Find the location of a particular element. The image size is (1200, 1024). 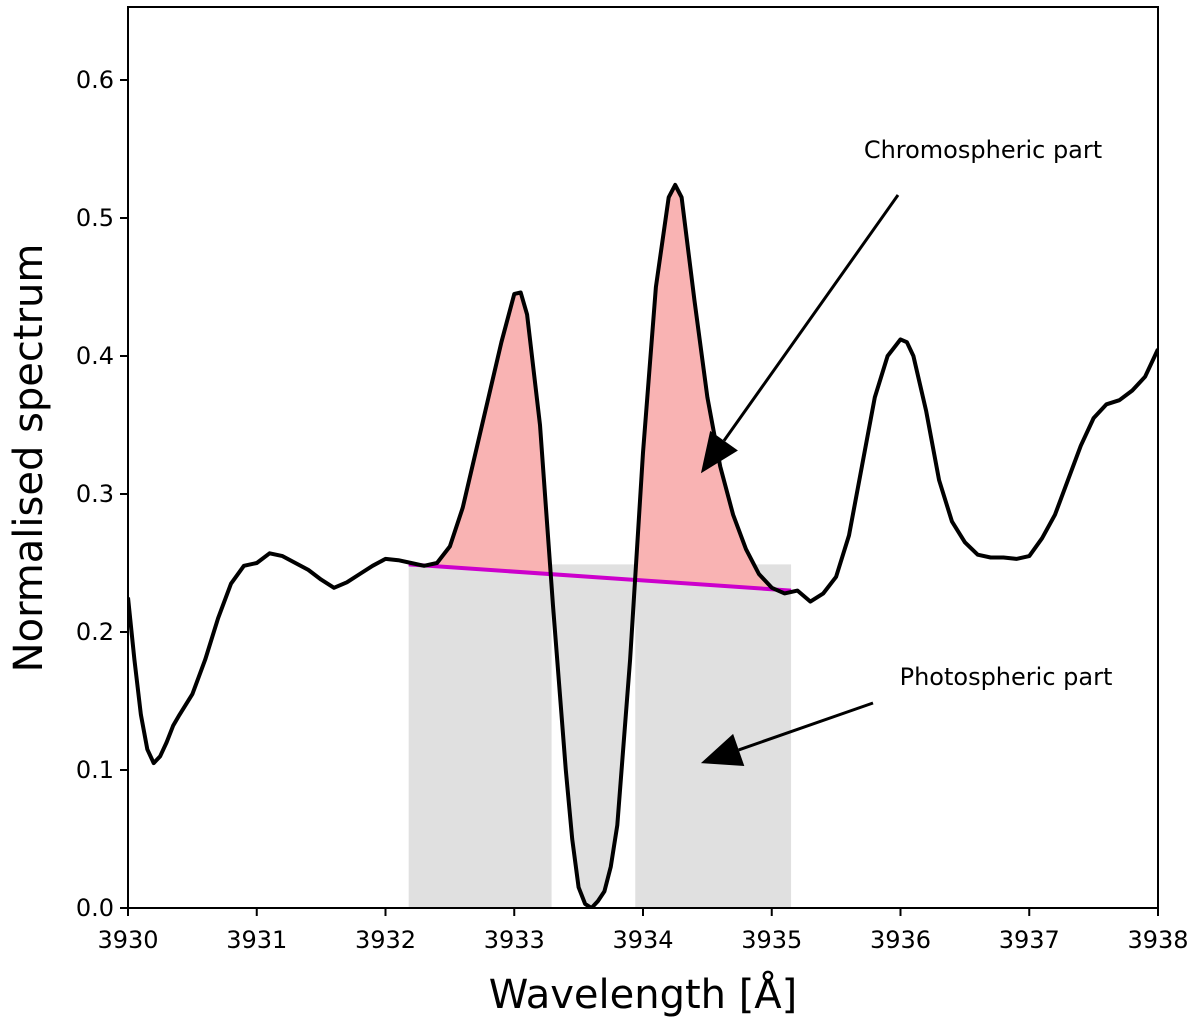

y-tick-label: 0.1 is located at coordinates (95, 770).